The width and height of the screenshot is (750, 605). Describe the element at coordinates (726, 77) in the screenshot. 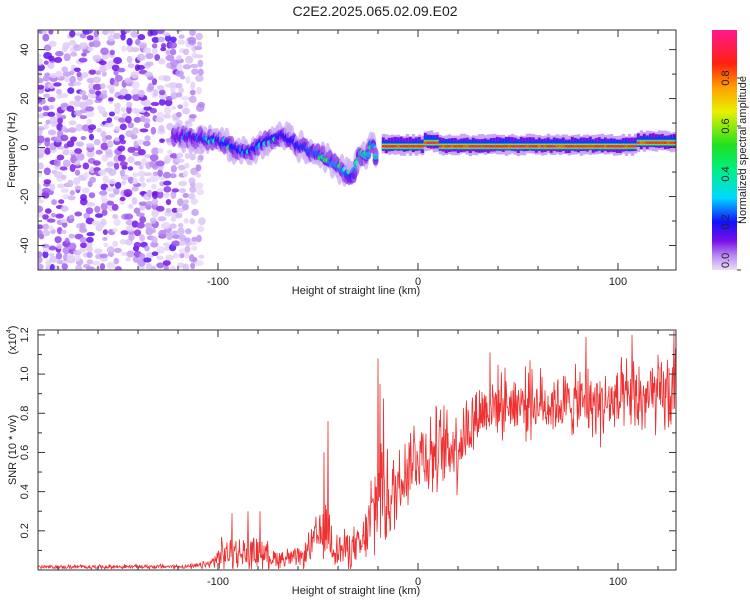

I see `colorbar-tick-label: 0.8` at that location.